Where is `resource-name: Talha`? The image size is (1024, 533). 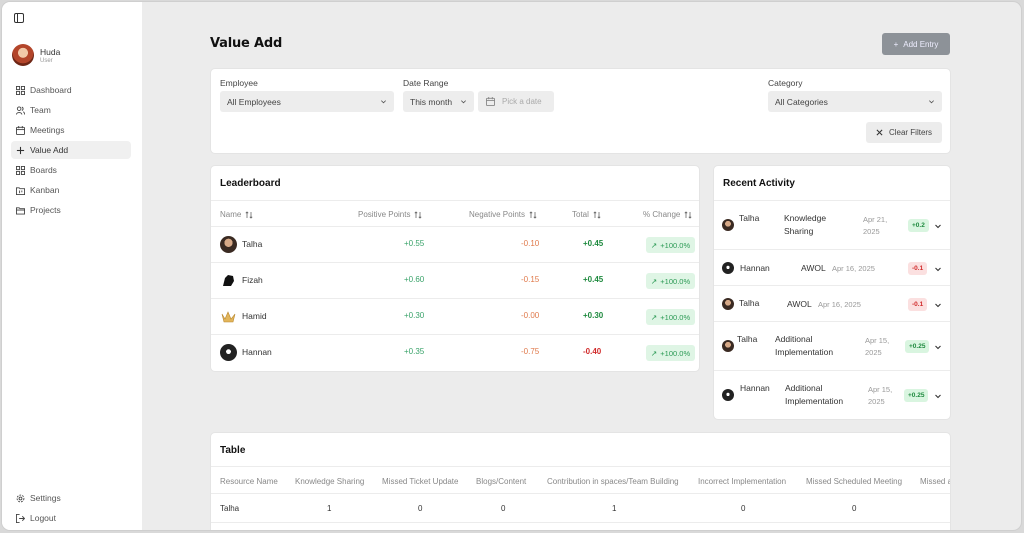 resource-name: Talha is located at coordinates (230, 508).